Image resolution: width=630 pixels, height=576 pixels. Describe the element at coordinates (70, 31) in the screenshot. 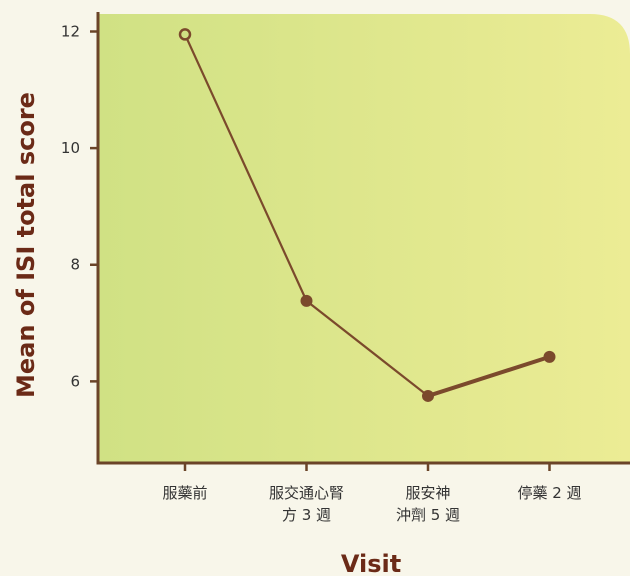

I see `y-tick-label: 12` at that location.